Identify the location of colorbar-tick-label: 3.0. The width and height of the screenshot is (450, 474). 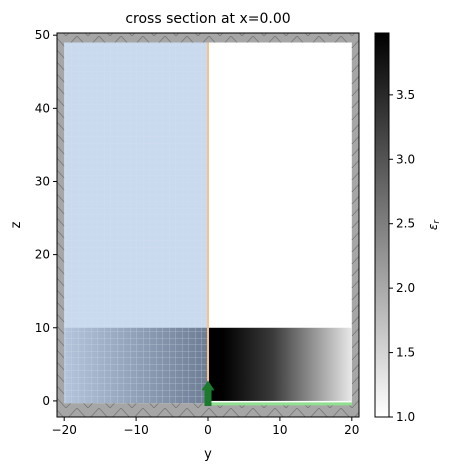
(405, 159).